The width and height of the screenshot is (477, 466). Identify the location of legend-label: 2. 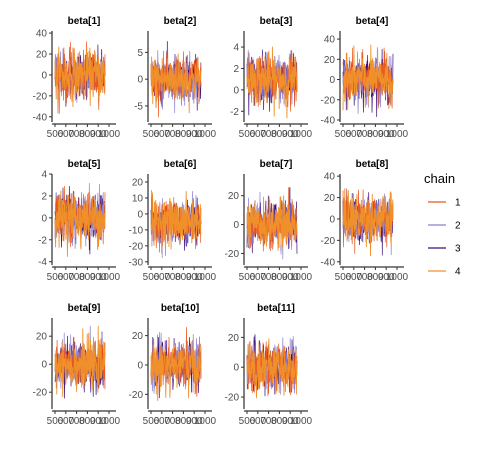
(458, 226).